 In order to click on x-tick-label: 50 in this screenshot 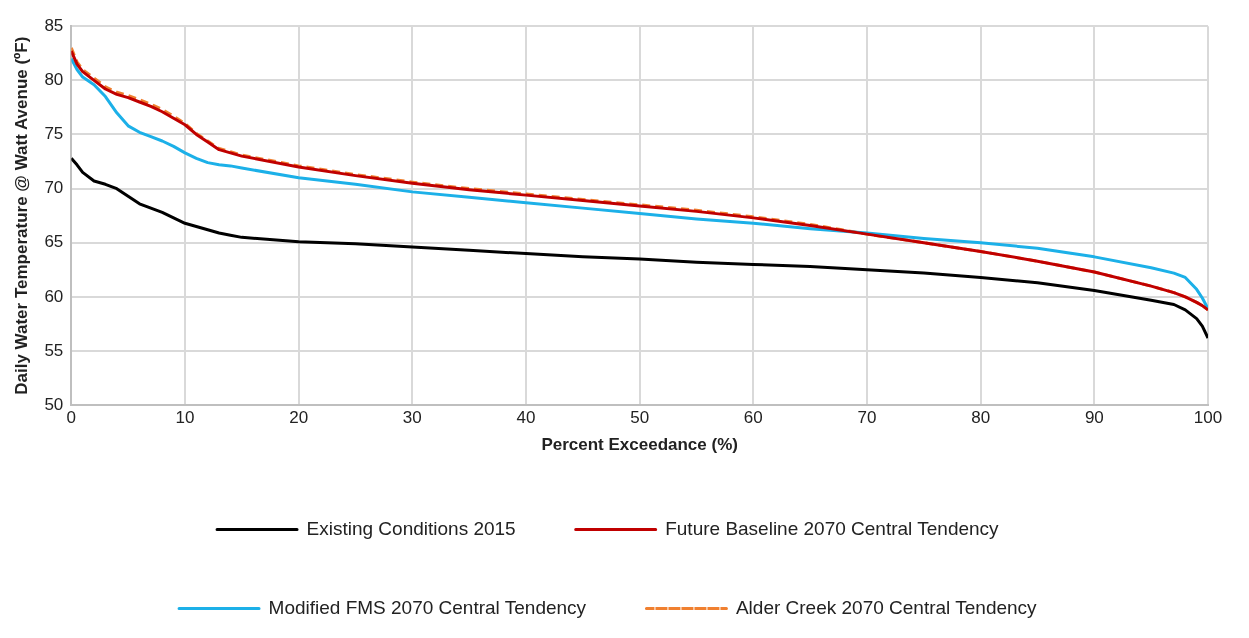, I will do `click(640, 418)`.